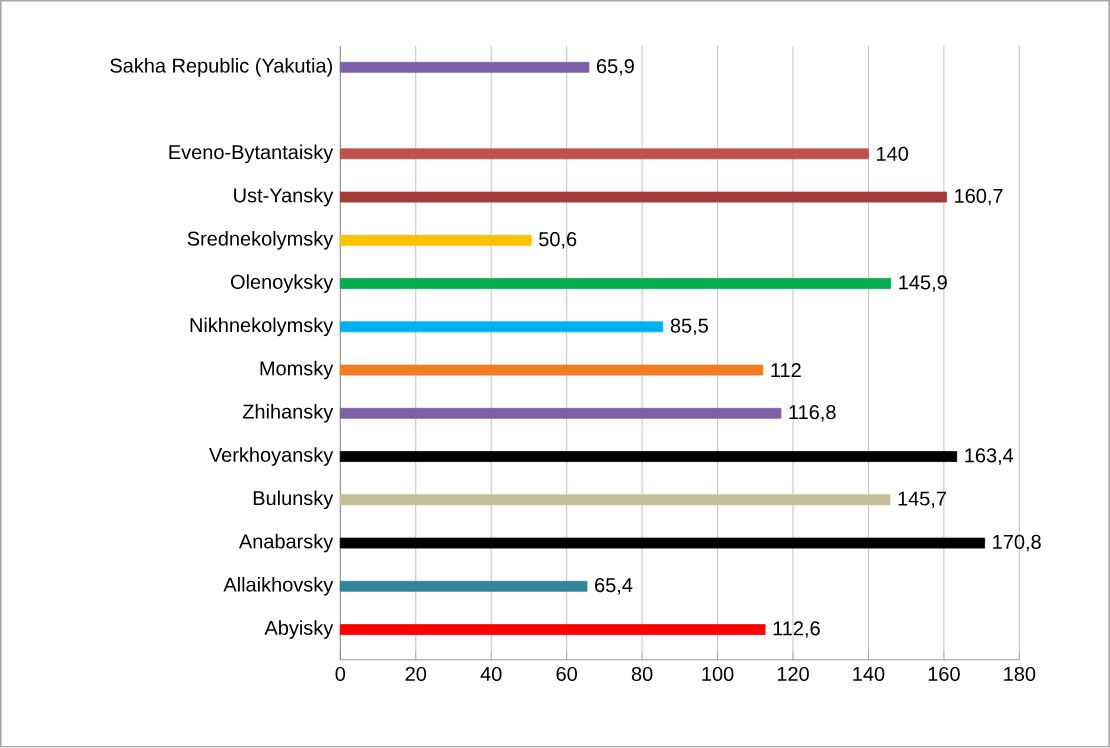  What do you see at coordinates (812, 413) in the screenshot?
I see `data-label: 116,8` at bounding box center [812, 413].